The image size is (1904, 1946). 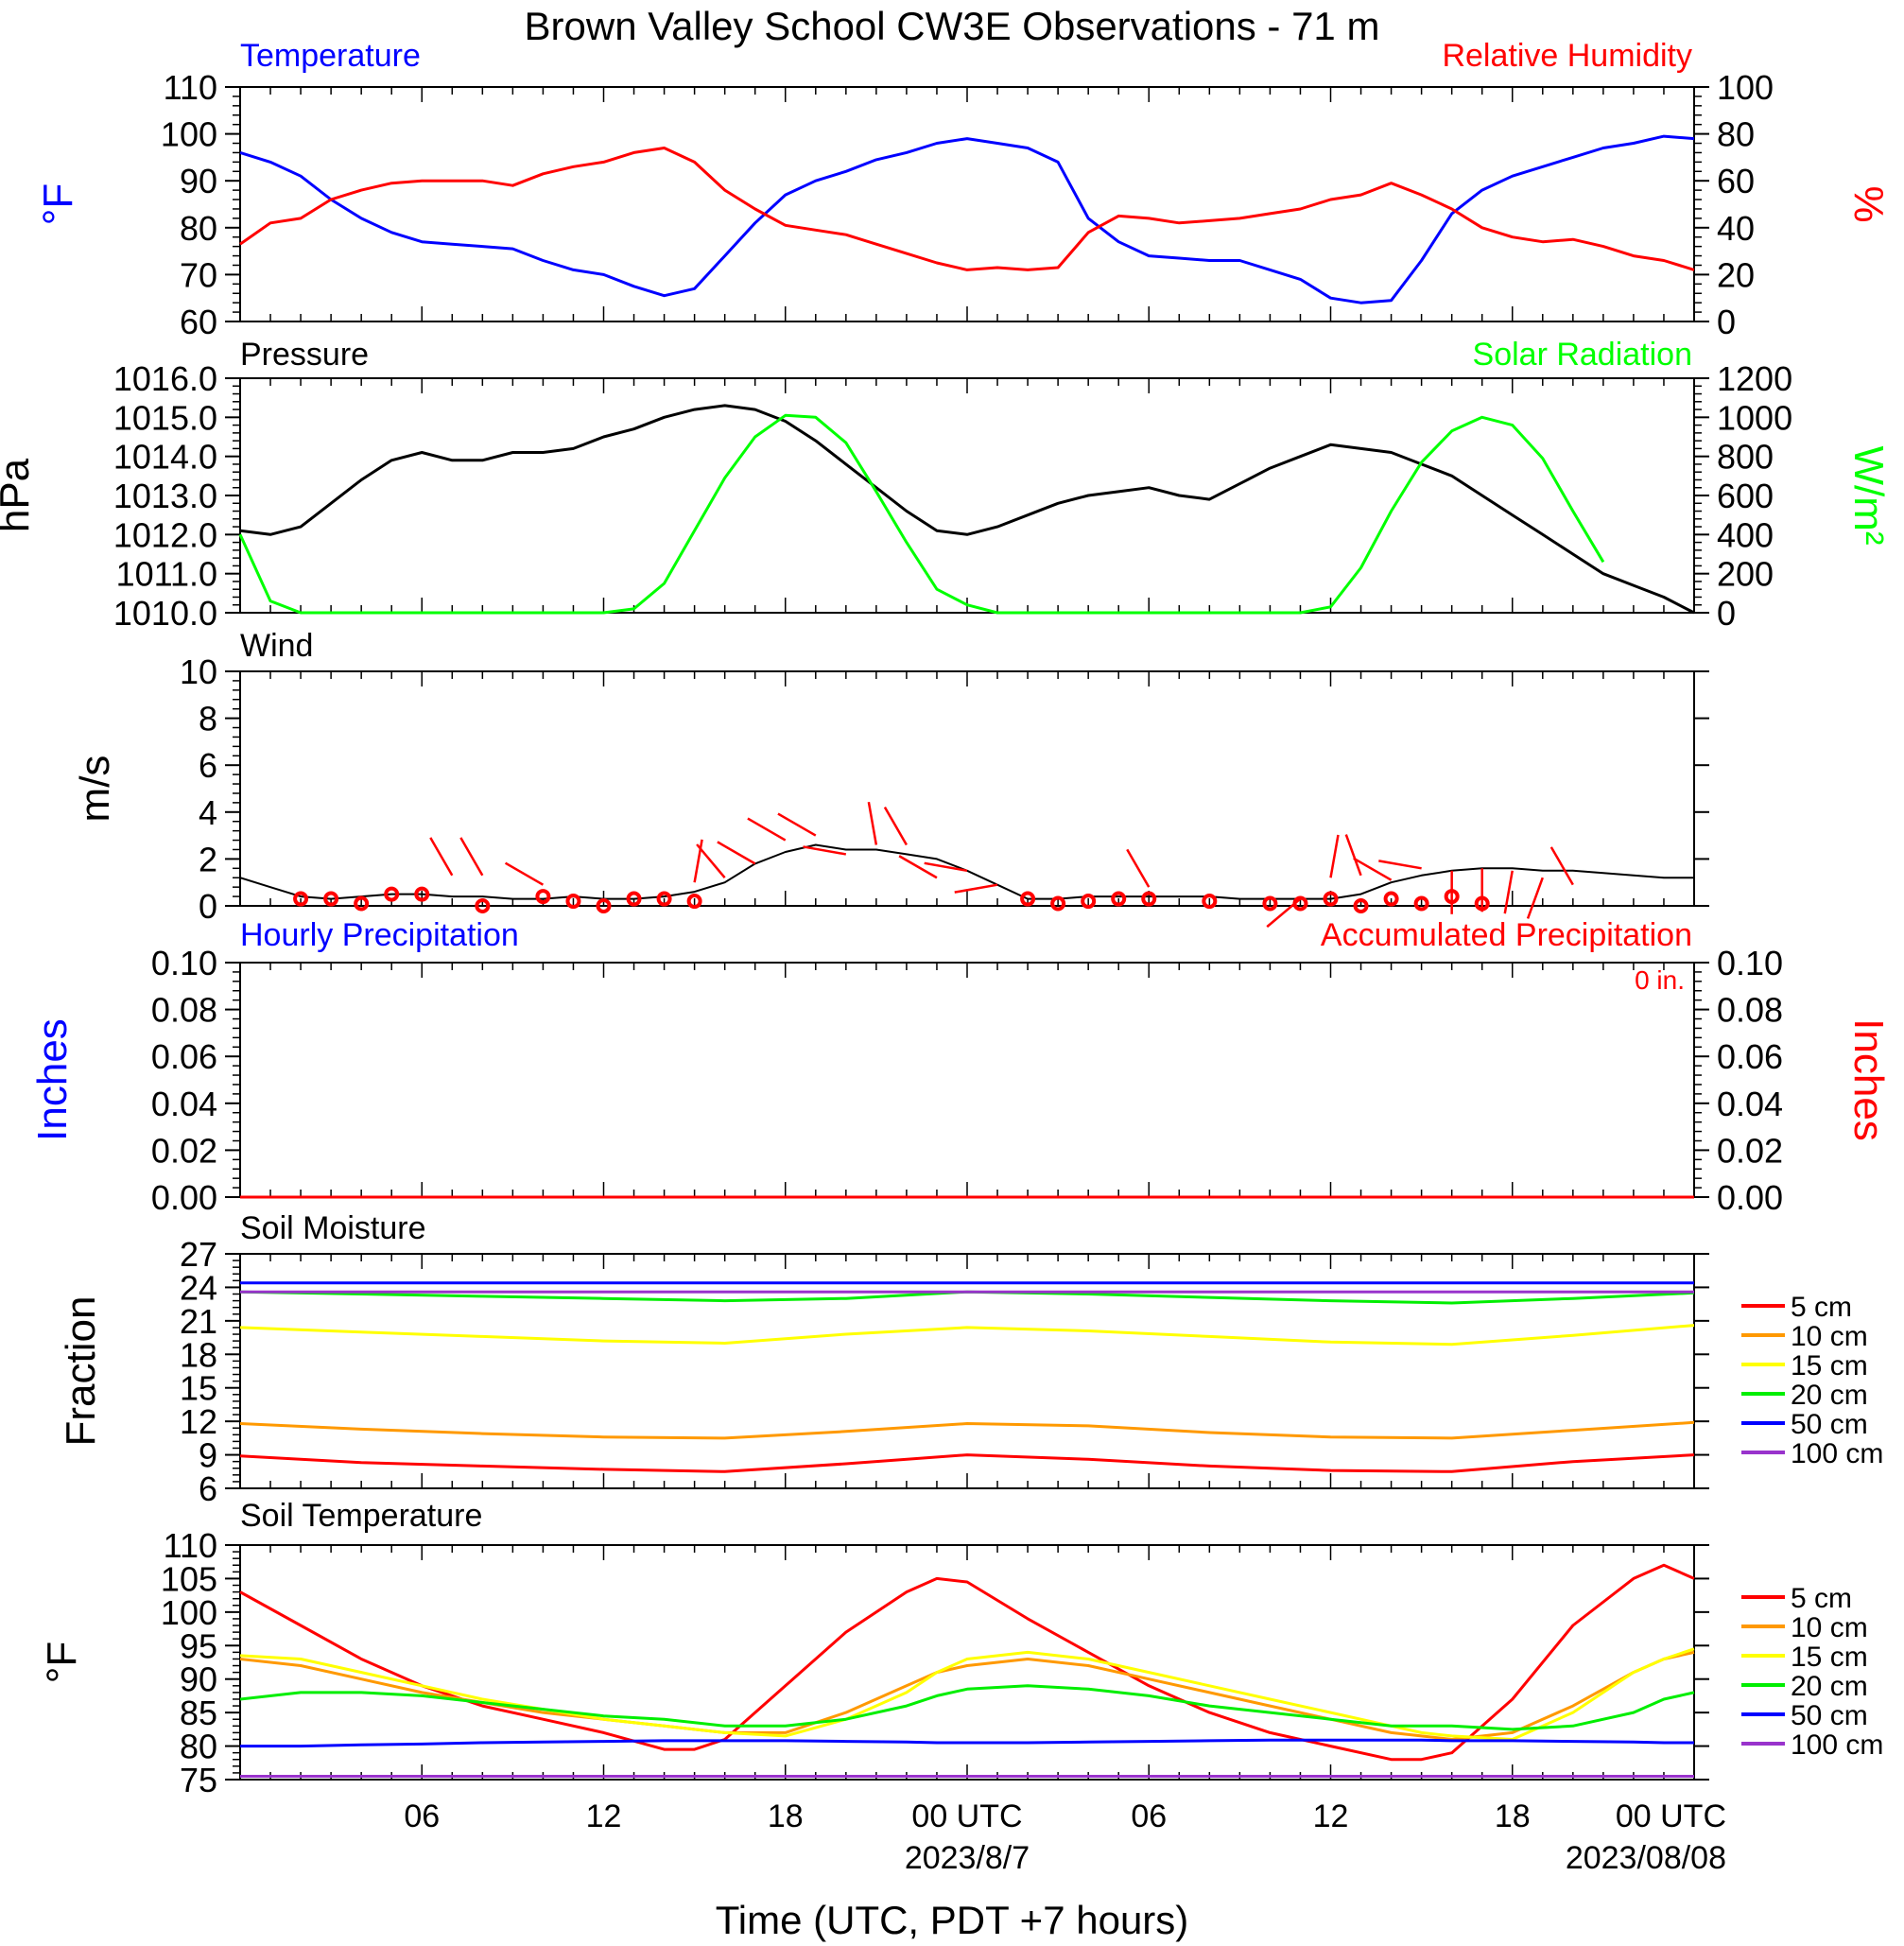 What do you see at coordinates (198, 1322) in the screenshot?
I see `y-tick-label-left: 21` at bounding box center [198, 1322].